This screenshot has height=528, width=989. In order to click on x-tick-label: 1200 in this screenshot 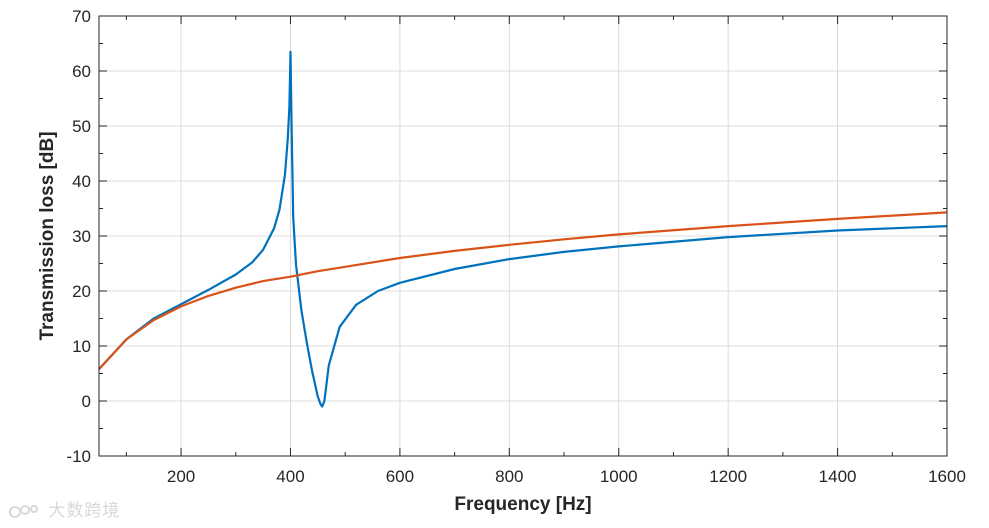, I will do `click(728, 476)`.